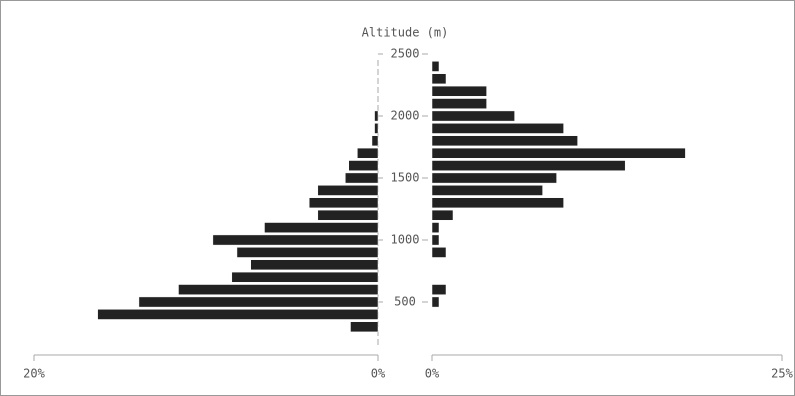 The image size is (795, 396). What do you see at coordinates (405, 178) in the screenshot?
I see `y-tick-label: 1500` at bounding box center [405, 178].